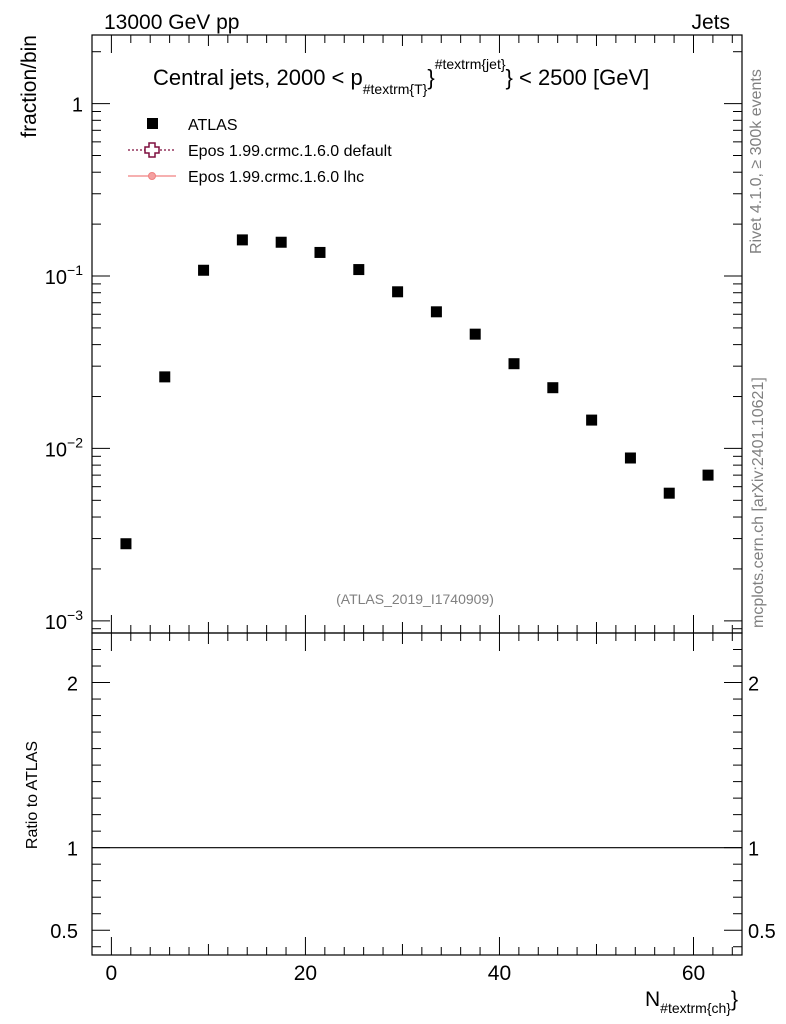  What do you see at coordinates (430, 77) in the screenshot?
I see `title-brace: }` at bounding box center [430, 77].